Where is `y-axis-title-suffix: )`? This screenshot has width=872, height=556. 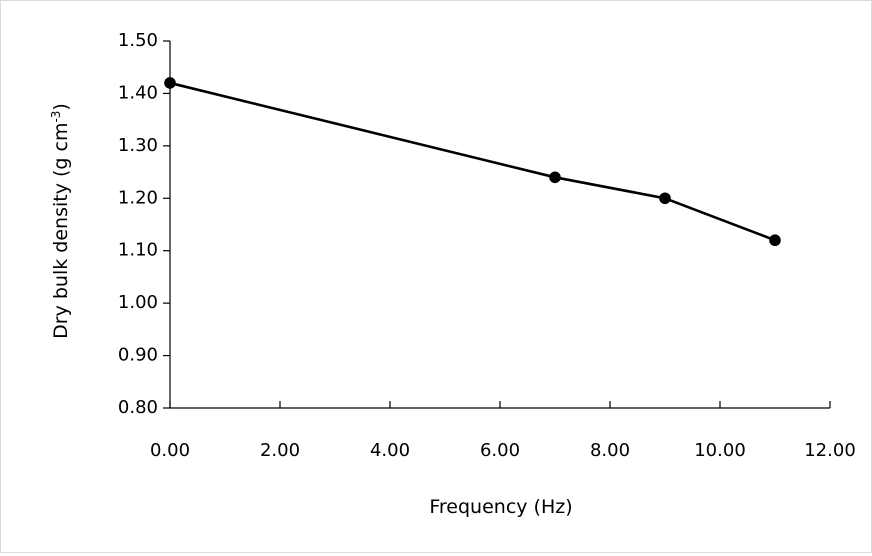 y-axis-title-suffix: ) is located at coordinates (61, 106).